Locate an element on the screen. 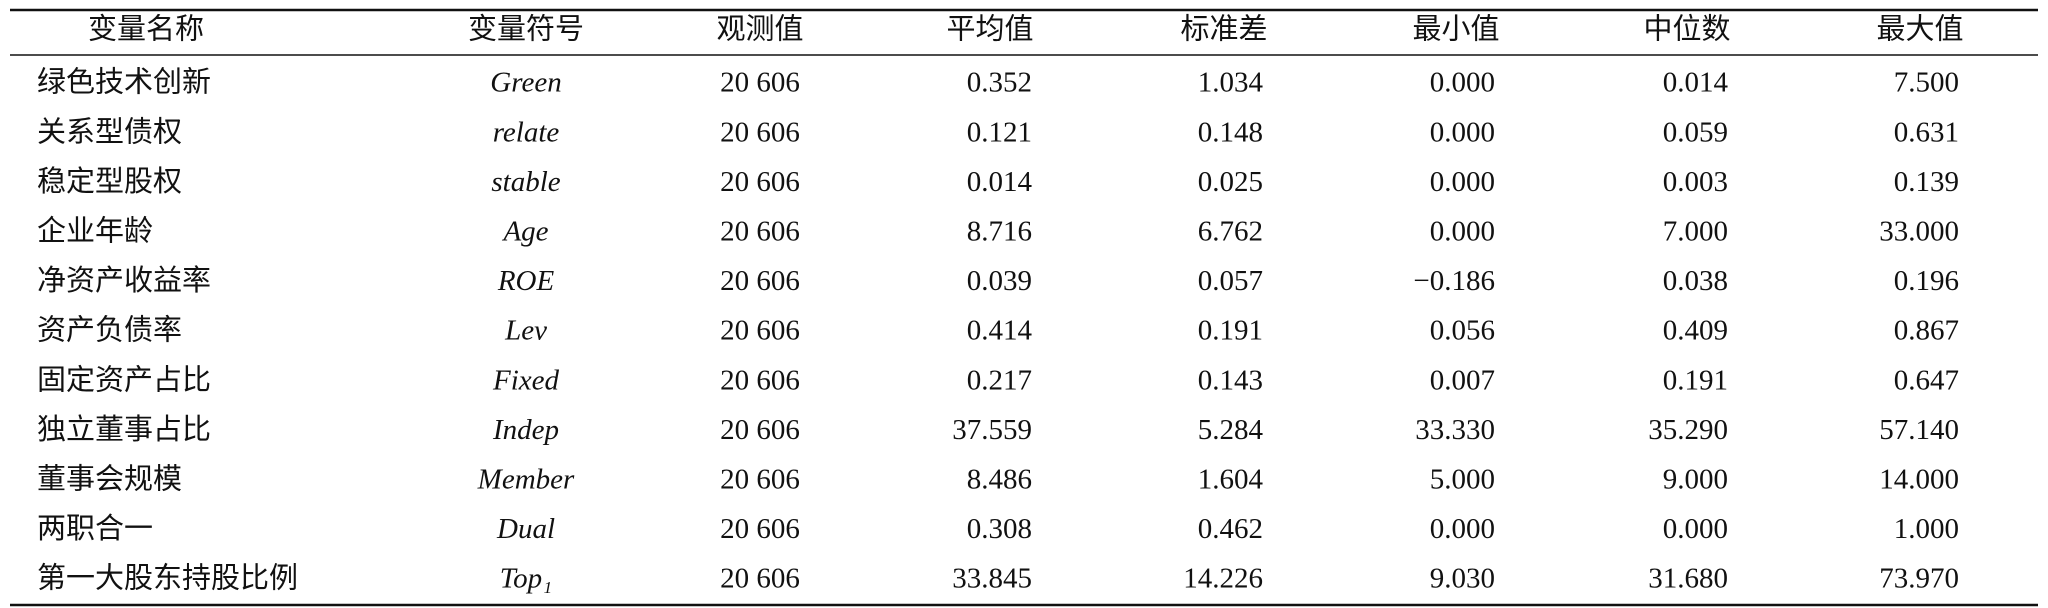  cell: 0.059 is located at coordinates (1695, 132).